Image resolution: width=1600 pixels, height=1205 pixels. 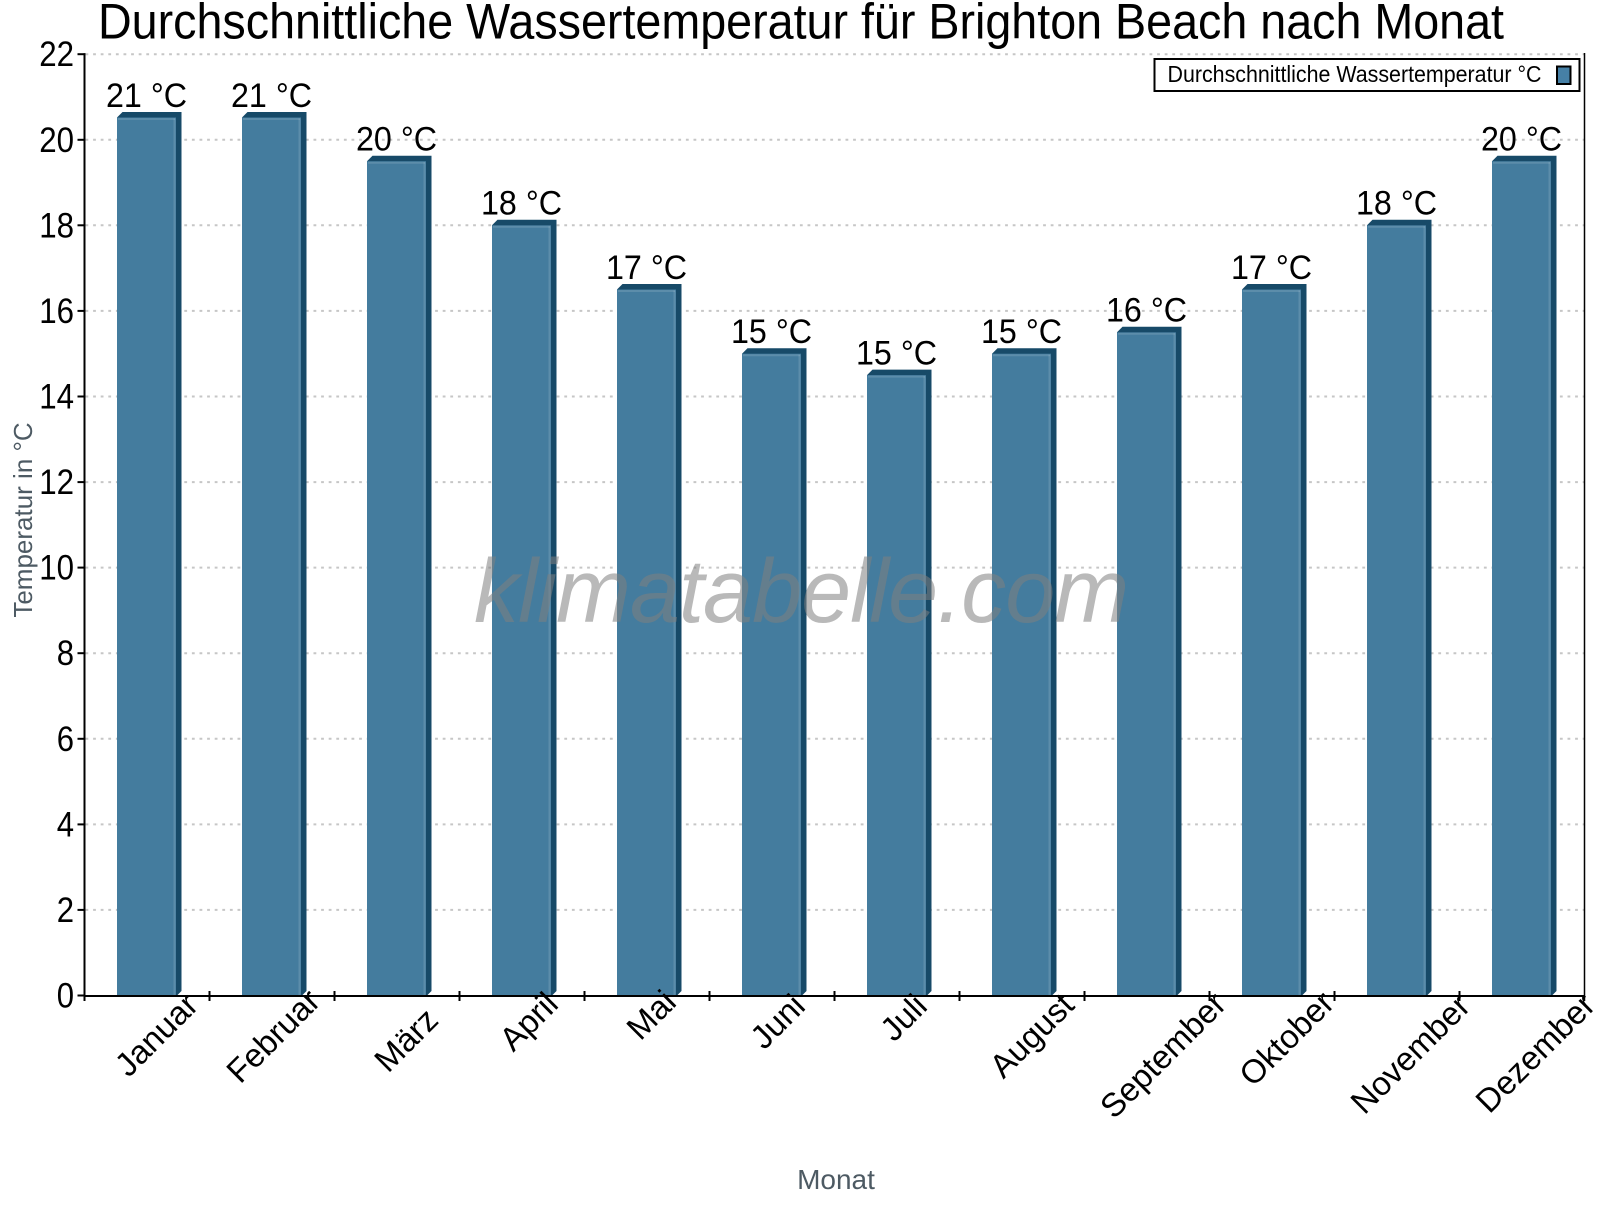 What do you see at coordinates (65, 824) in the screenshot?
I see `svg-text: 4` at bounding box center [65, 824].